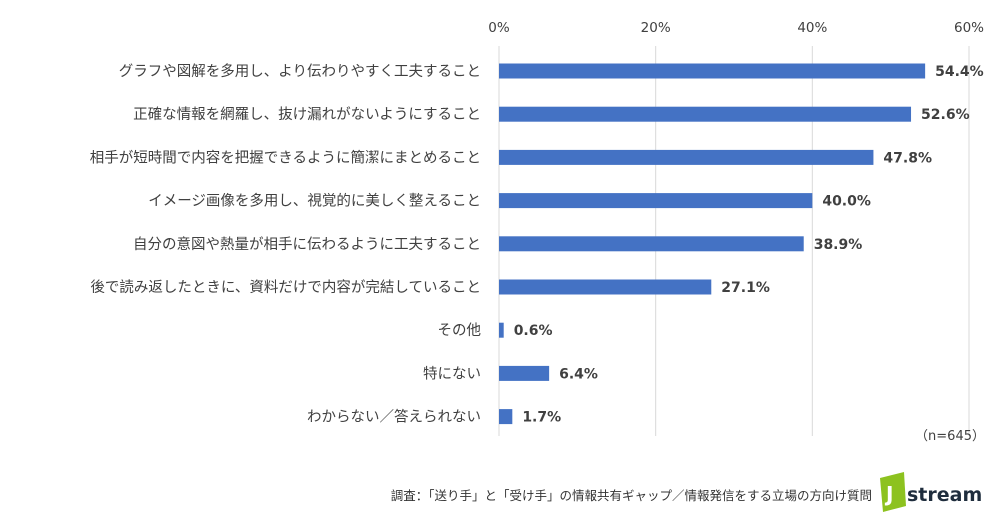 Image resolution: width=1000 pixels, height=522 pixels. What do you see at coordinates (838, 245) in the screenshot?
I see `value-label: 38.9%` at bounding box center [838, 245].